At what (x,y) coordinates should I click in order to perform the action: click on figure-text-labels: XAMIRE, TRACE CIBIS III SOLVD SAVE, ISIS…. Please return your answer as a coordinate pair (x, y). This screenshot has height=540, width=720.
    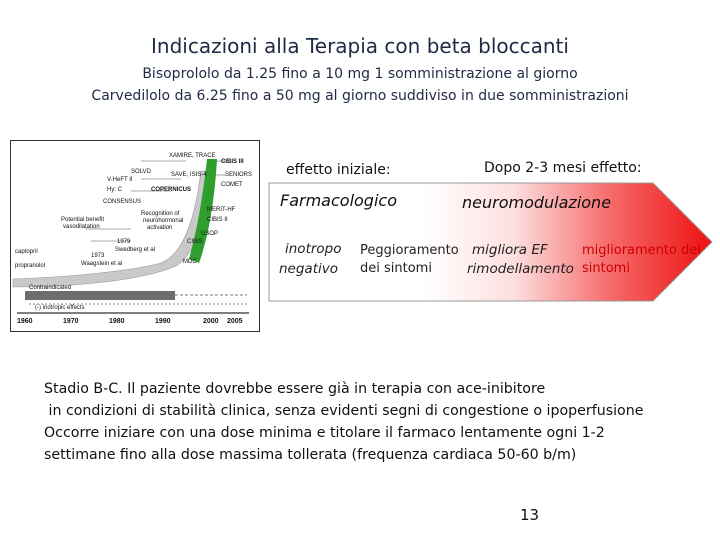
    Looking at the image, I should click on (133, 232).